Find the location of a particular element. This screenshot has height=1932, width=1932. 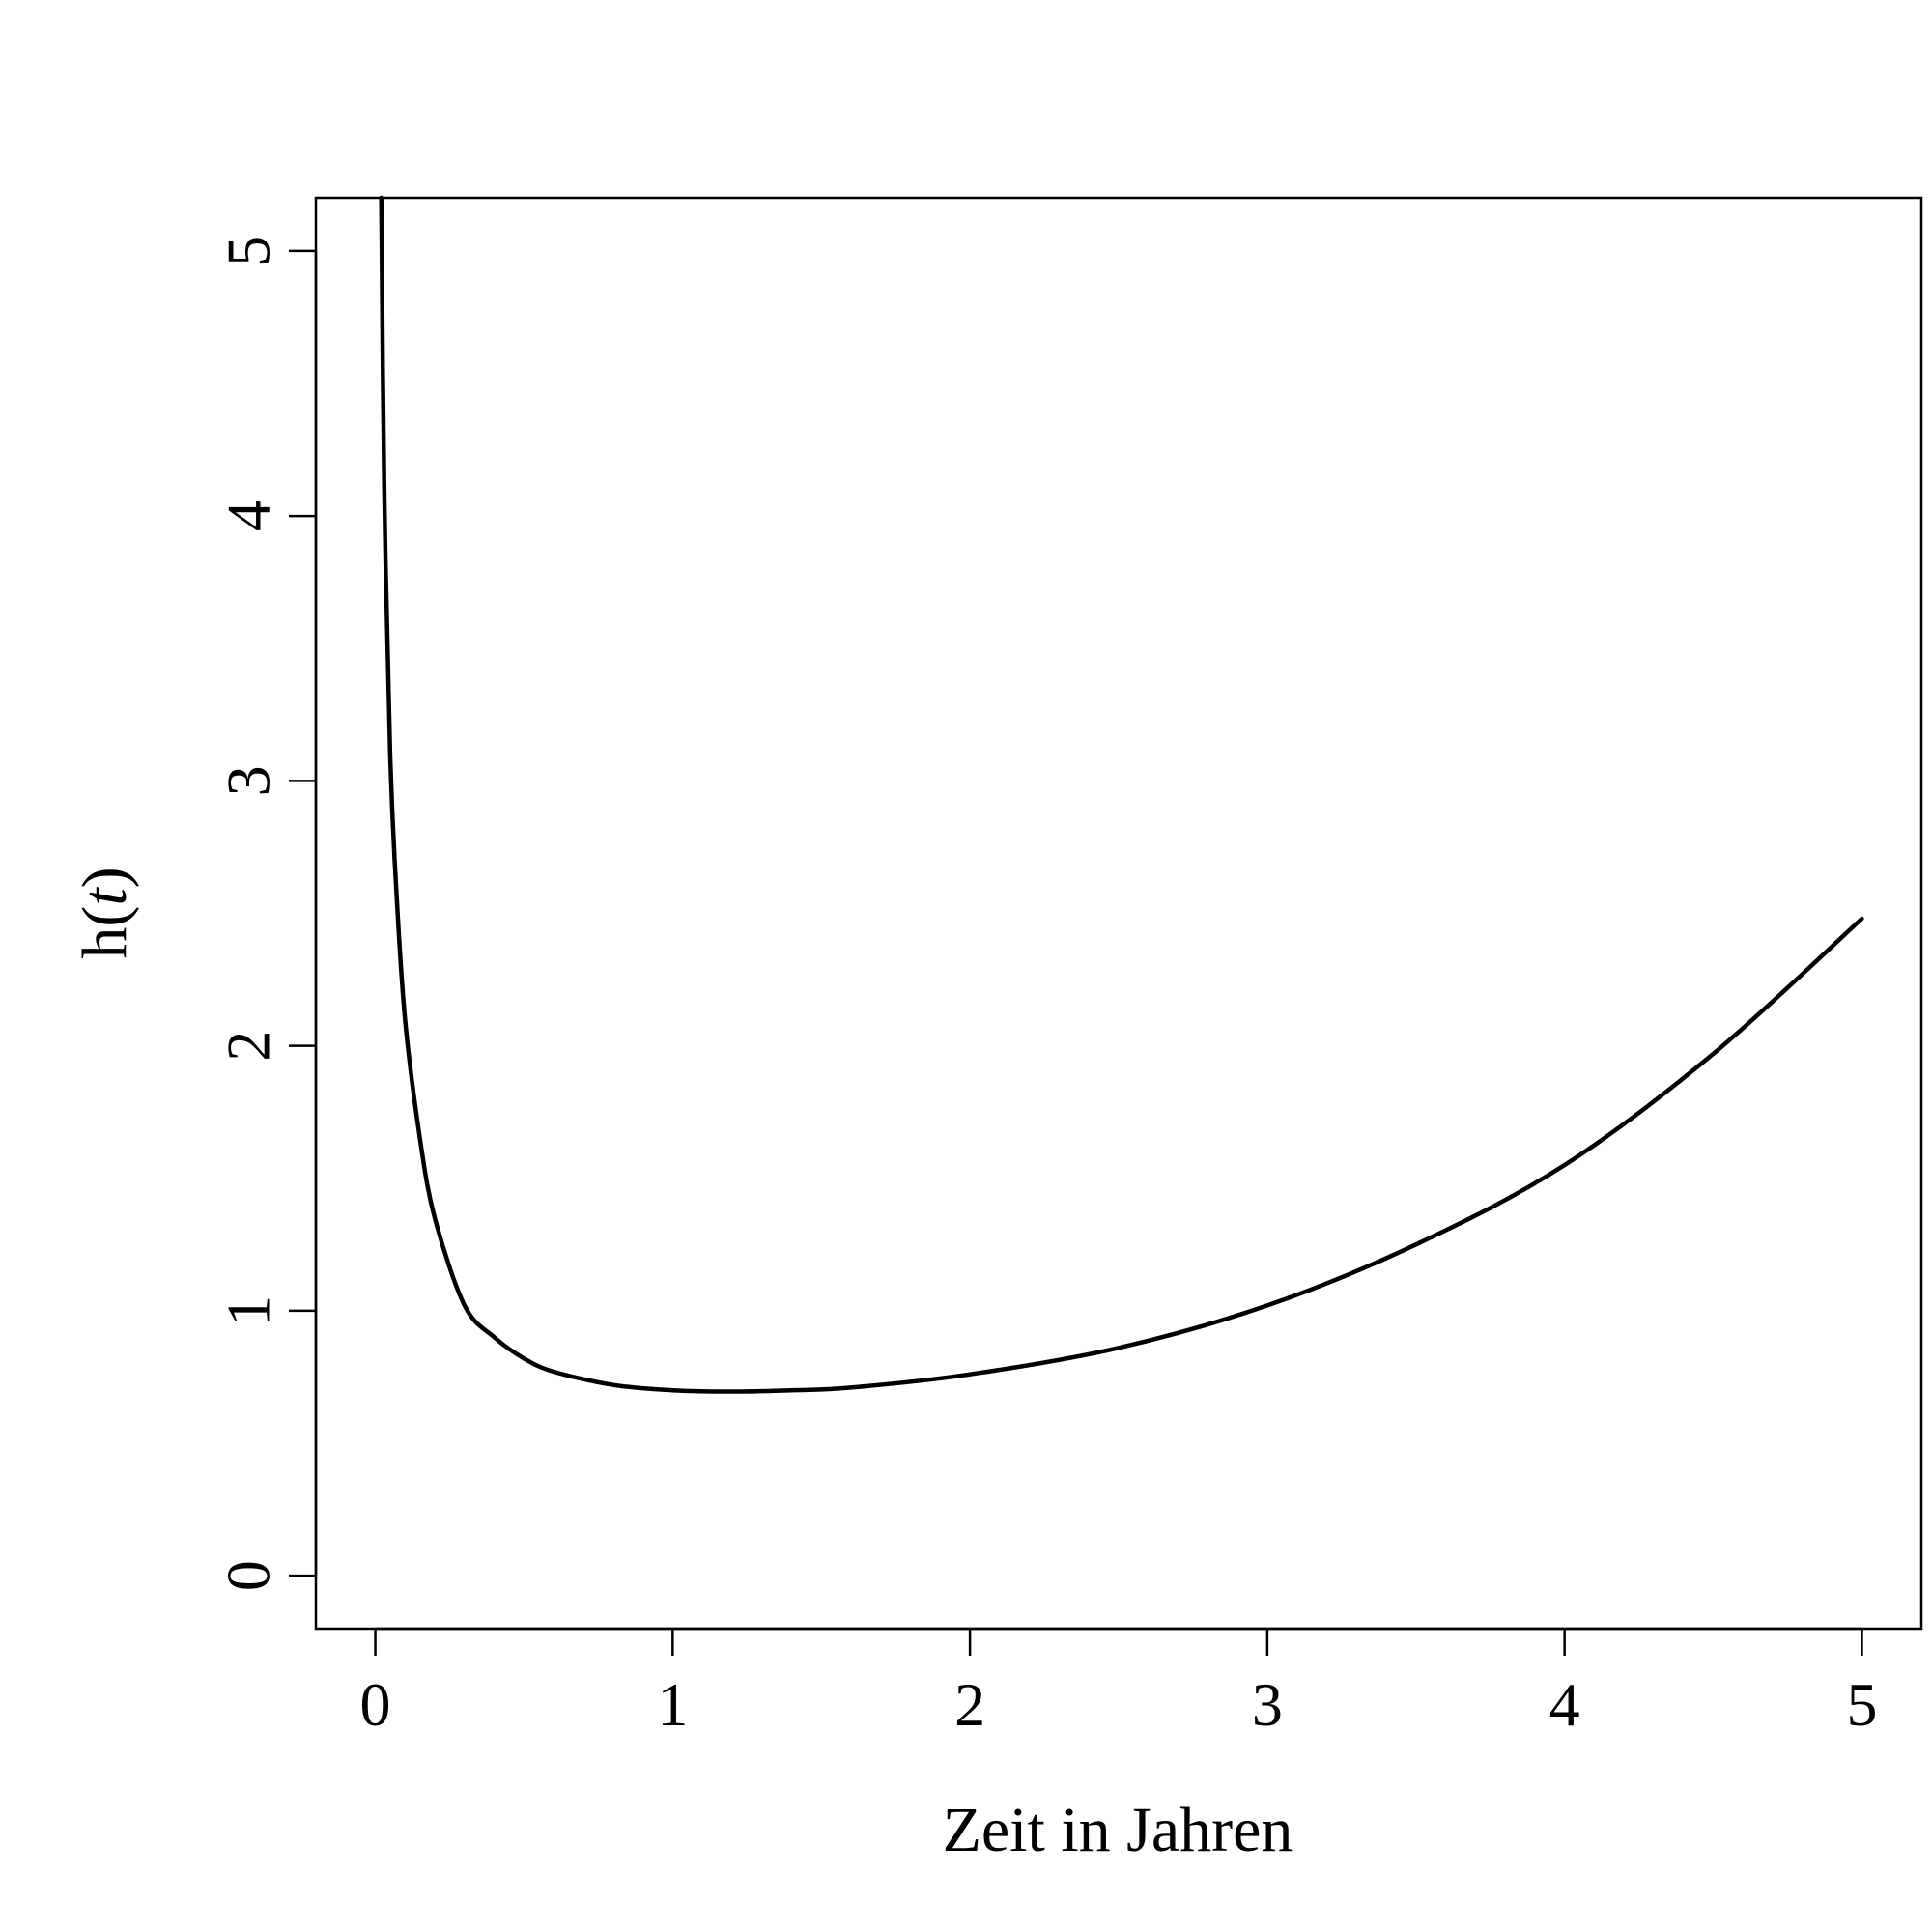

y-tick-label: 5 is located at coordinates (248, 252).